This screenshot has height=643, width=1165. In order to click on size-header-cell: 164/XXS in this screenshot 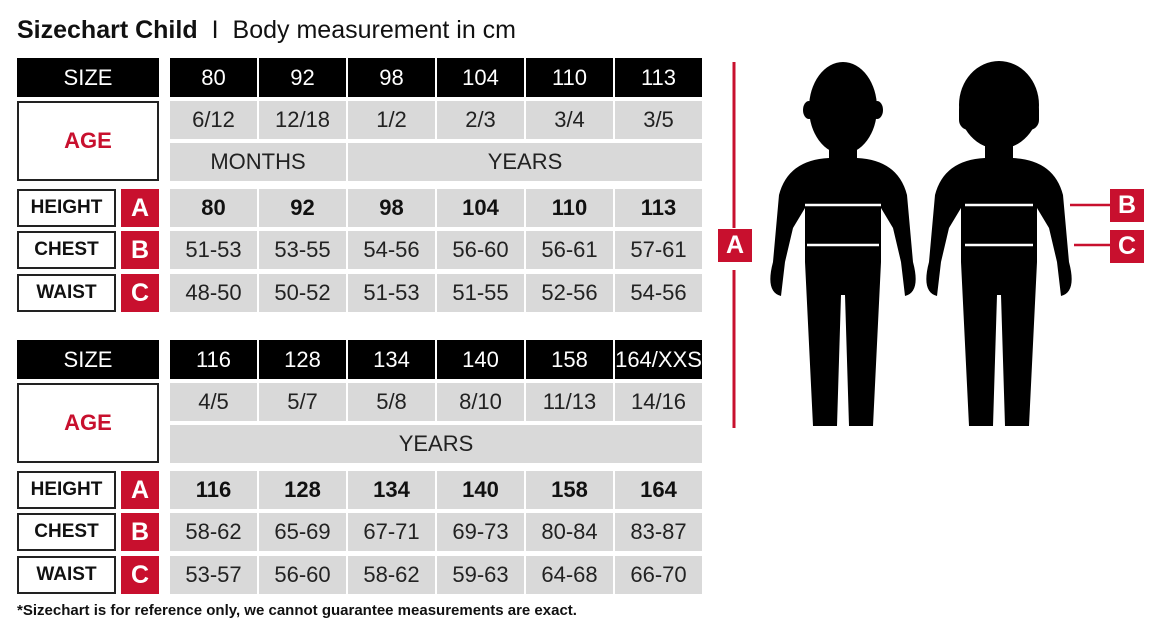, I will do `click(658, 359)`.